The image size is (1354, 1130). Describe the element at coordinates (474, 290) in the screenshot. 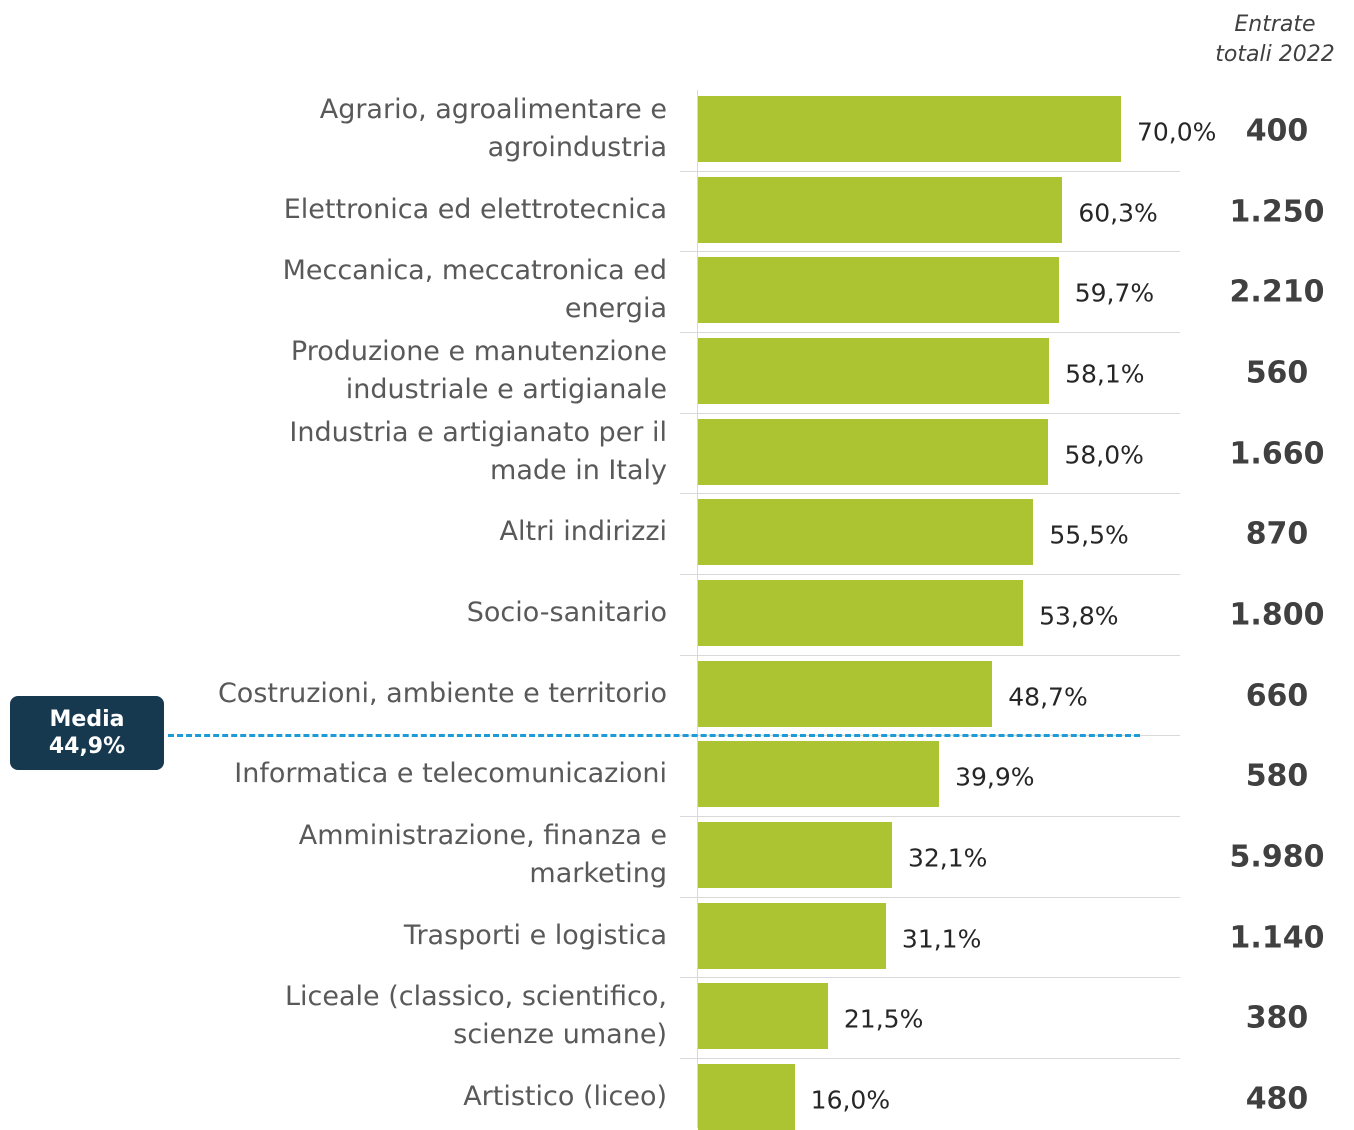

I see `category-label: Meccanica, meccatronica ed energia` at that location.